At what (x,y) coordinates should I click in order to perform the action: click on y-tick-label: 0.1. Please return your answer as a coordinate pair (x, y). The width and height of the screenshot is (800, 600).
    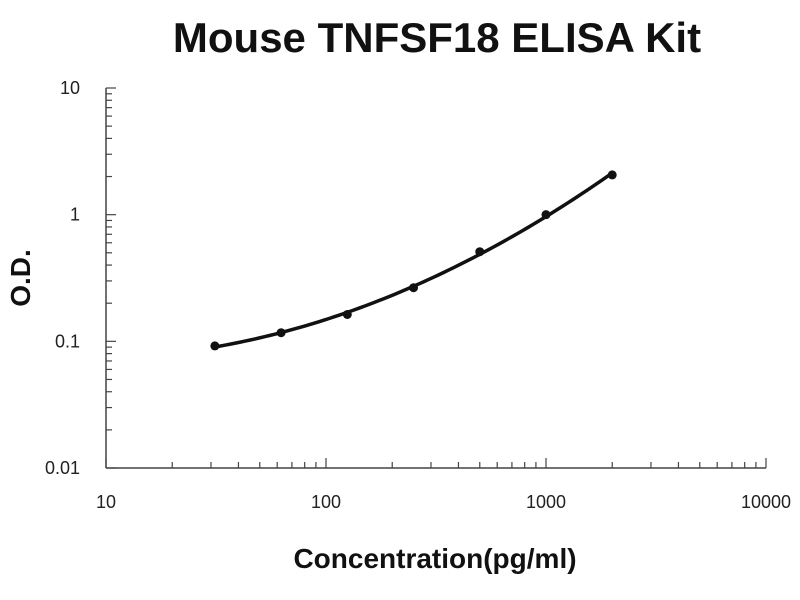
    Looking at the image, I should click on (67, 341).